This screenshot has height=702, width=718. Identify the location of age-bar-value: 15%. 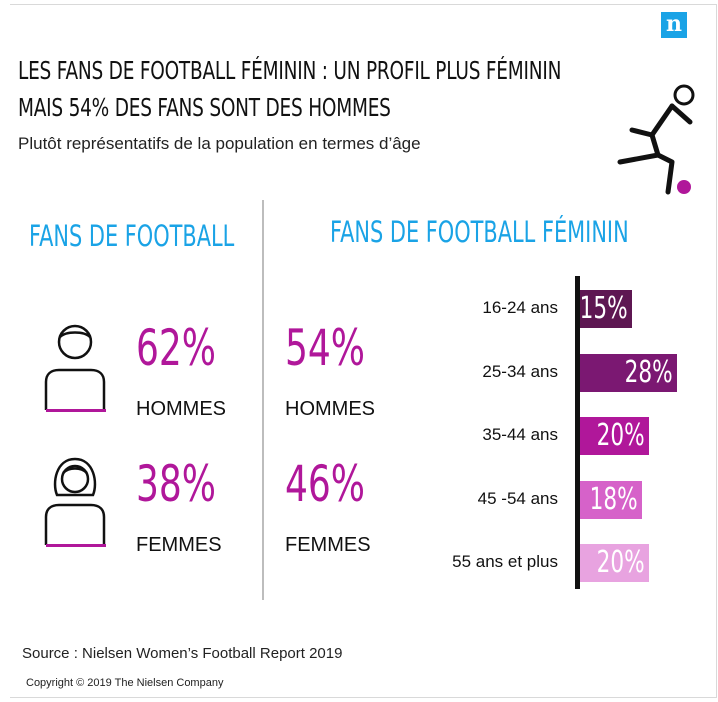
(603, 308).